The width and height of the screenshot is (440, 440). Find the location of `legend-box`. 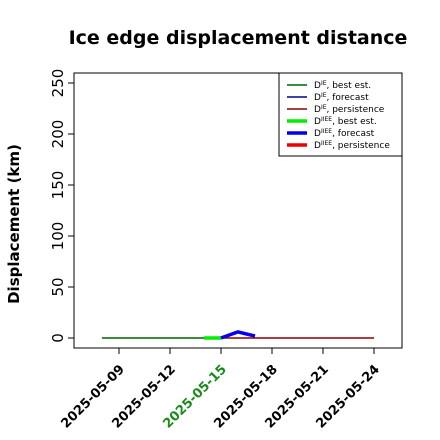

legend-box is located at coordinates (340, 114).